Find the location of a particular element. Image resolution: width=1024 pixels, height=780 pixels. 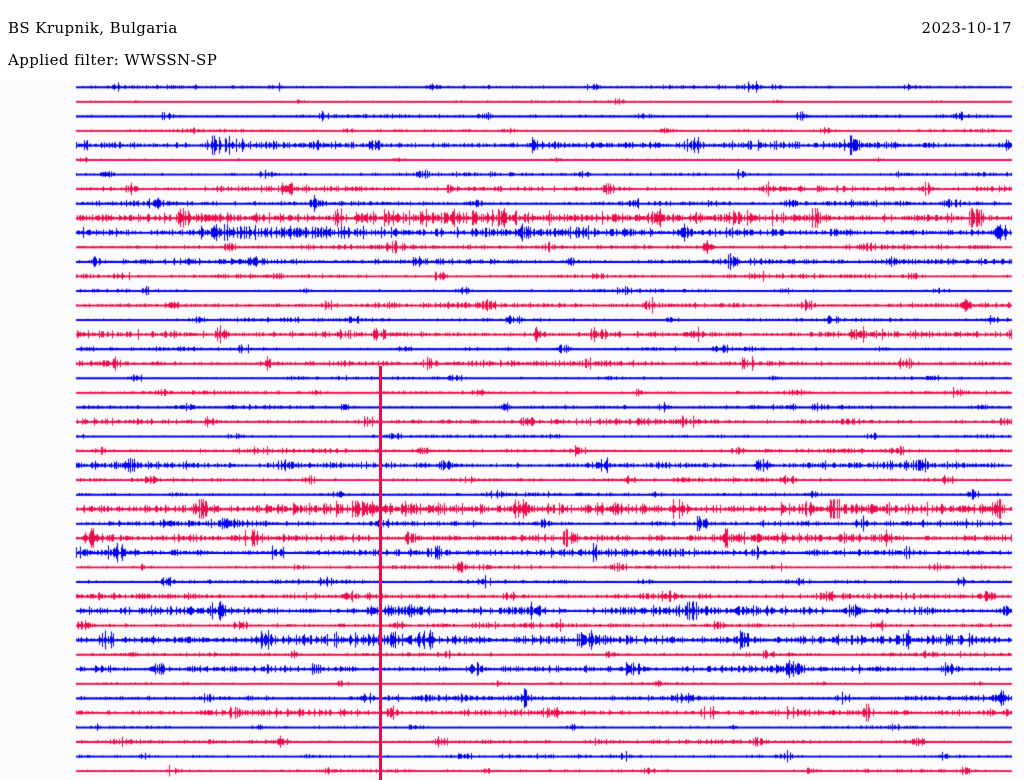

filter-label: Applied filter: WWSSN-SP is located at coordinates (113, 60).